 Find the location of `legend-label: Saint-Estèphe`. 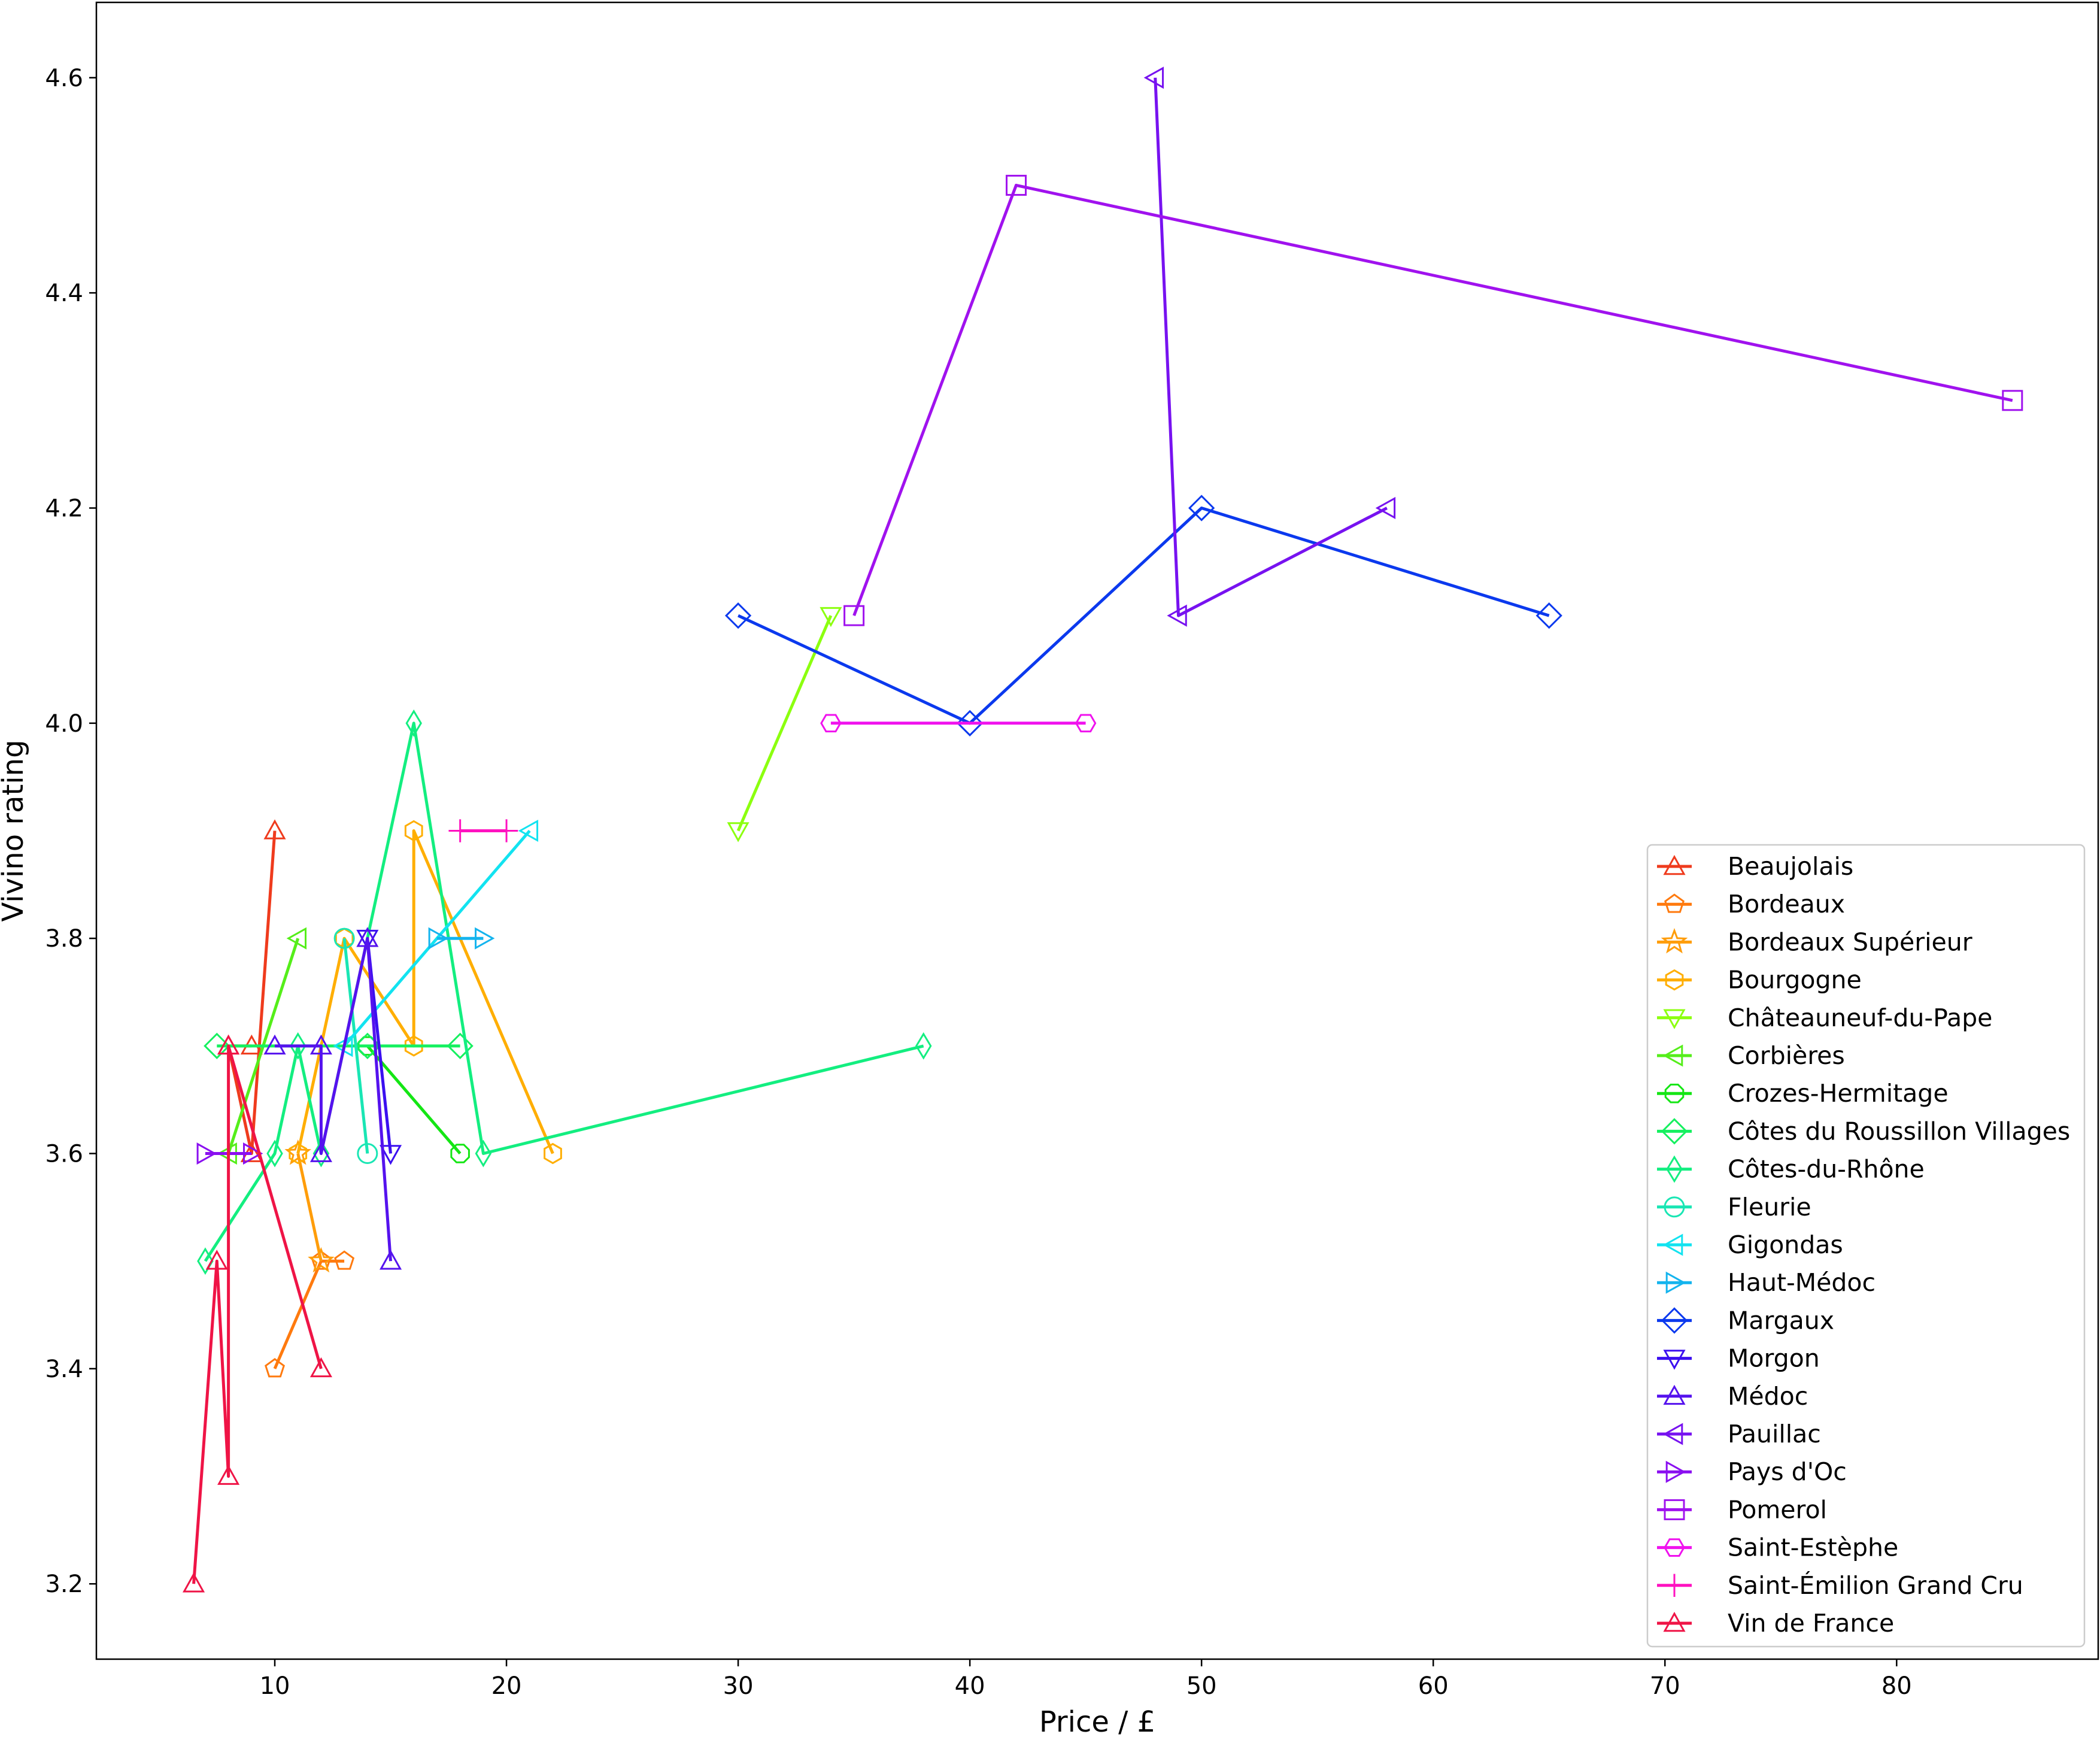

legend-label: Saint-Estèphe is located at coordinates (1813, 1547).